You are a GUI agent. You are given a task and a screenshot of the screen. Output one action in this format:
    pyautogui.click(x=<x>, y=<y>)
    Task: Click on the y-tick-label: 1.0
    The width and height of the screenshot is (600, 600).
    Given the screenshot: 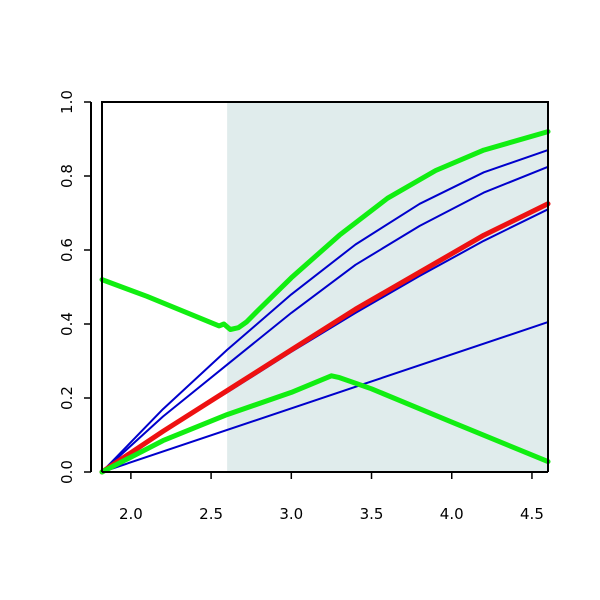 What is the action you would take?
    pyautogui.click(x=67, y=102)
    